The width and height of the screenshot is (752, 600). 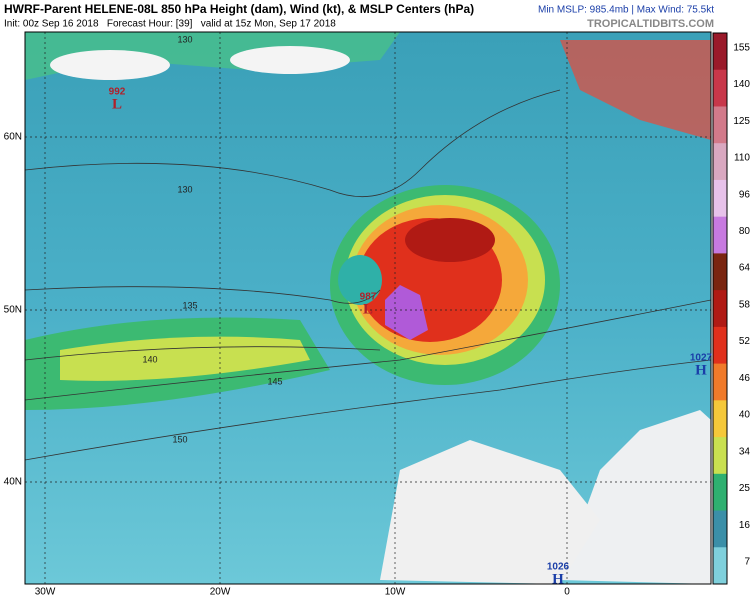 What do you see at coordinates (567, 592) in the screenshot?
I see `lon-label: 0` at bounding box center [567, 592].